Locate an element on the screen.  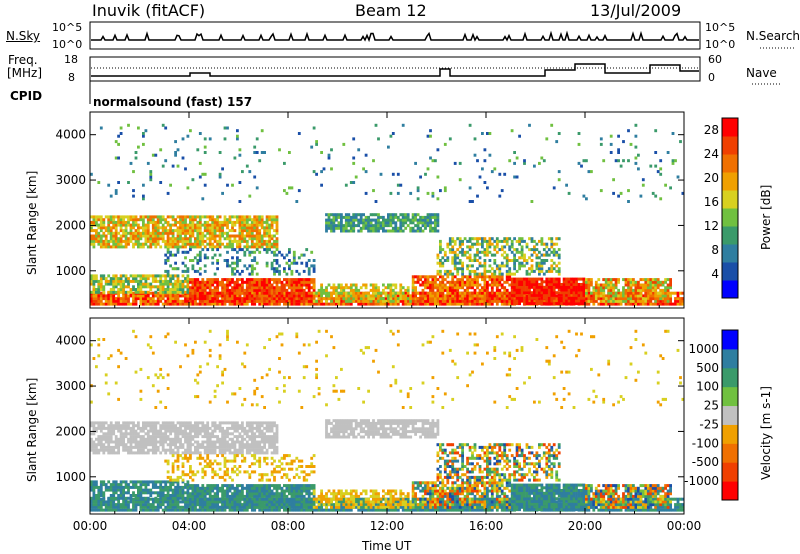
nsky-tick-top: 10^5 is located at coordinates (67, 27).